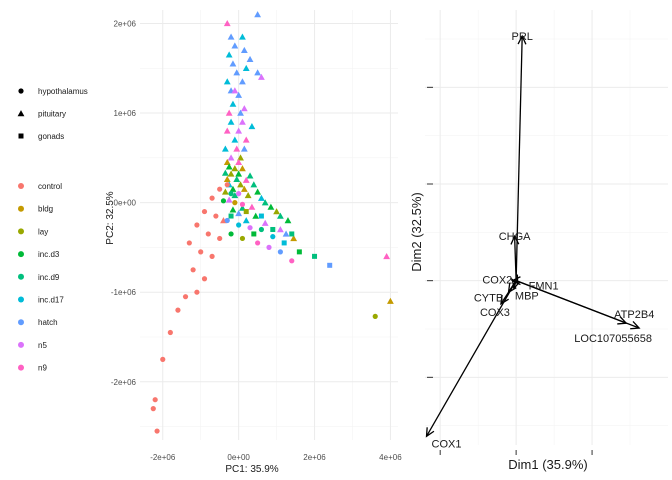  What do you see at coordinates (544, 287) in the screenshot?
I see `biplot-vector-label: FMN1` at bounding box center [544, 287].